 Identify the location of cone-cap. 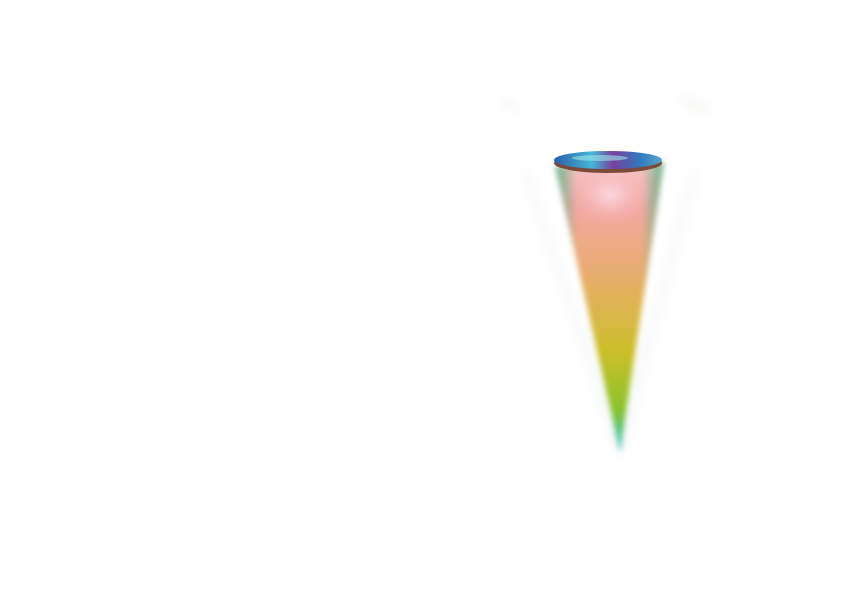
(608, 162).